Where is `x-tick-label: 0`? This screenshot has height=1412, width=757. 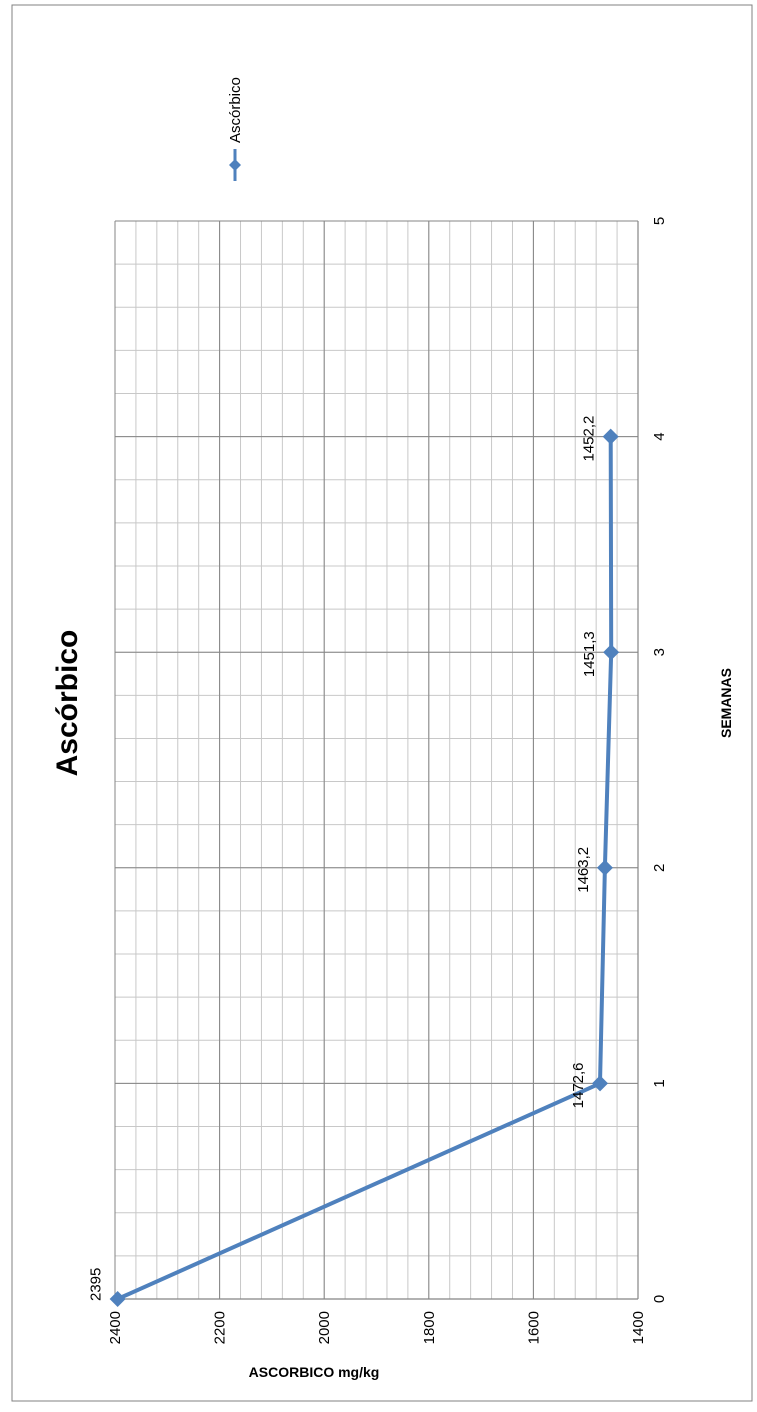
x-tick-label: 0 is located at coordinates (659, 1299).